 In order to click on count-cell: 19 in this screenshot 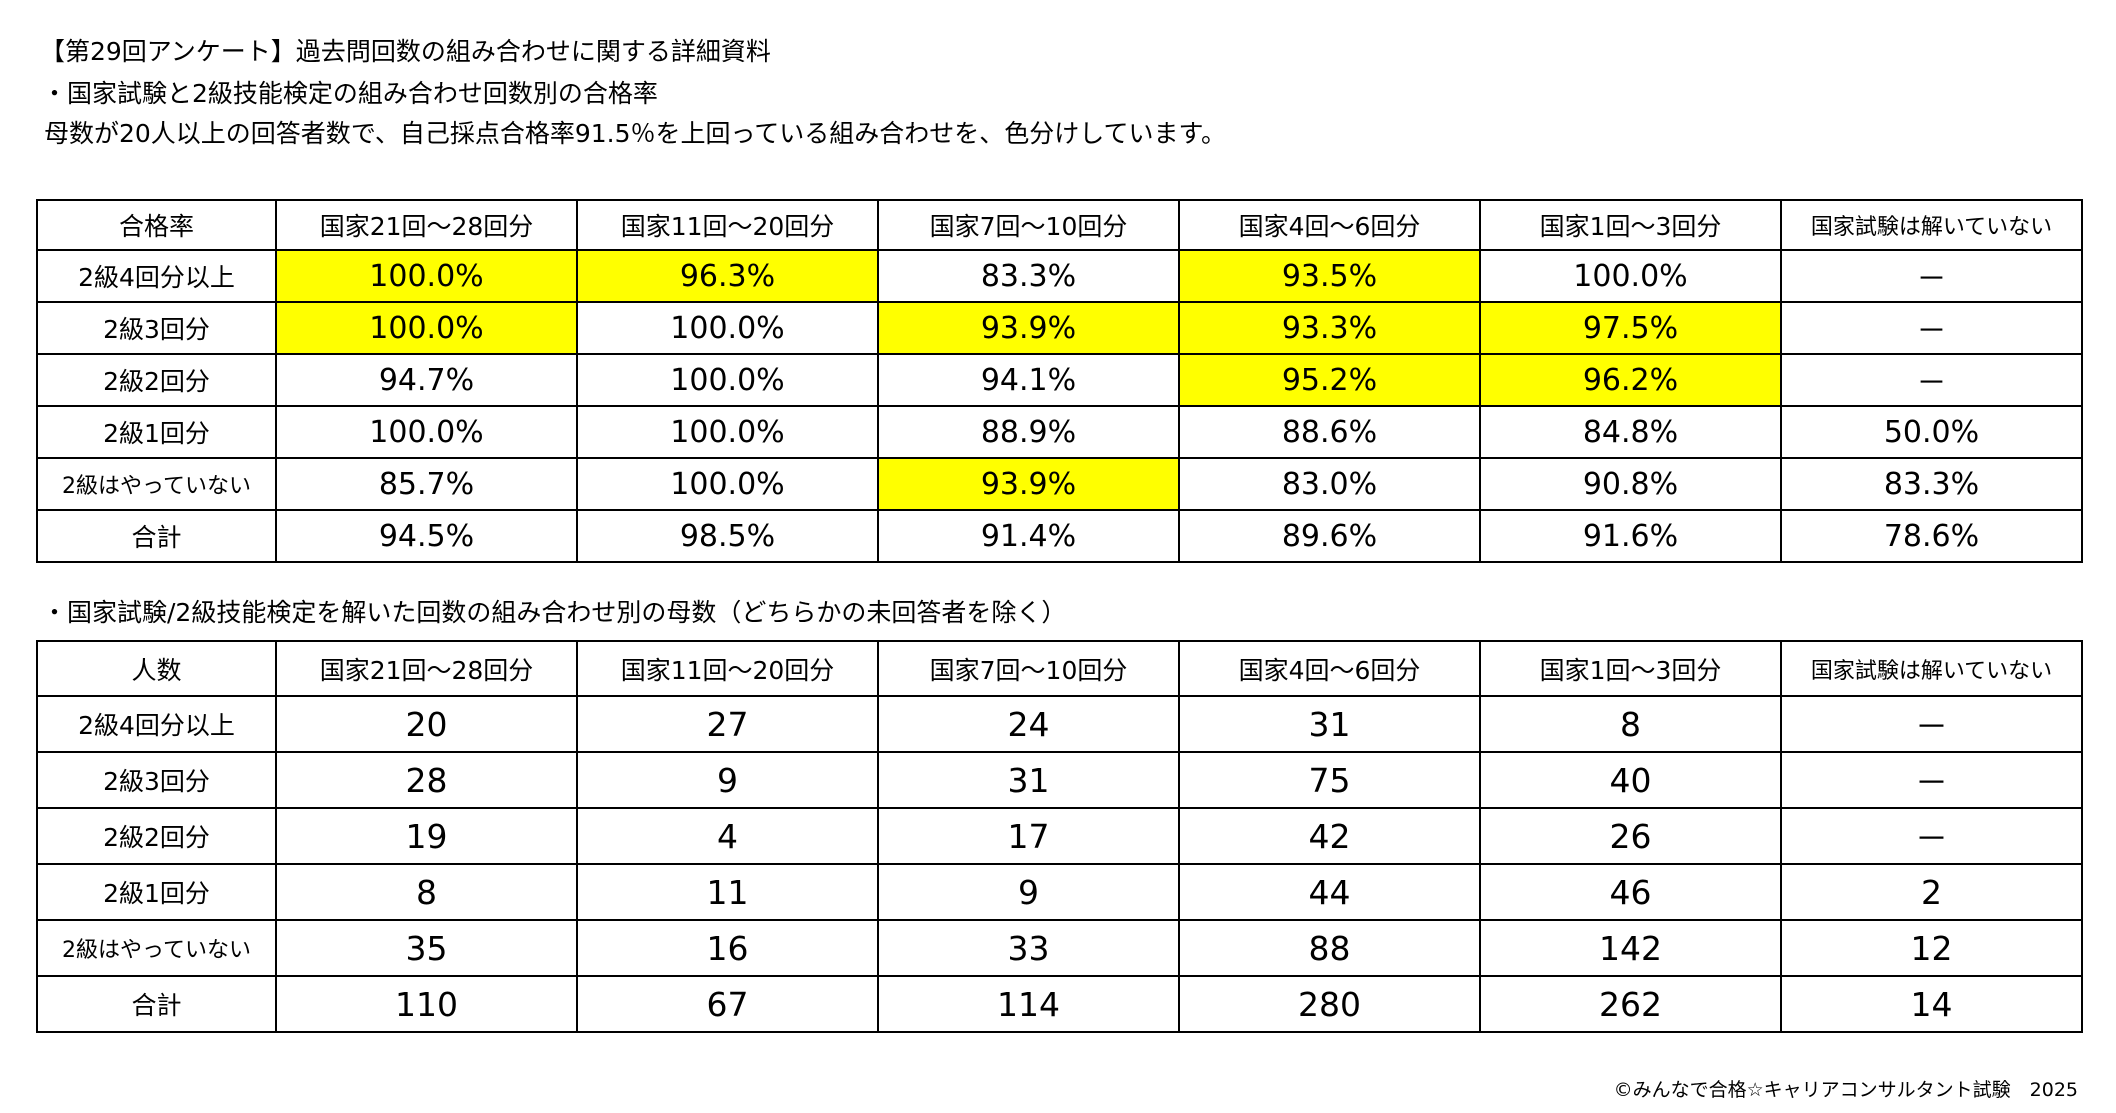, I will do `click(426, 836)`.